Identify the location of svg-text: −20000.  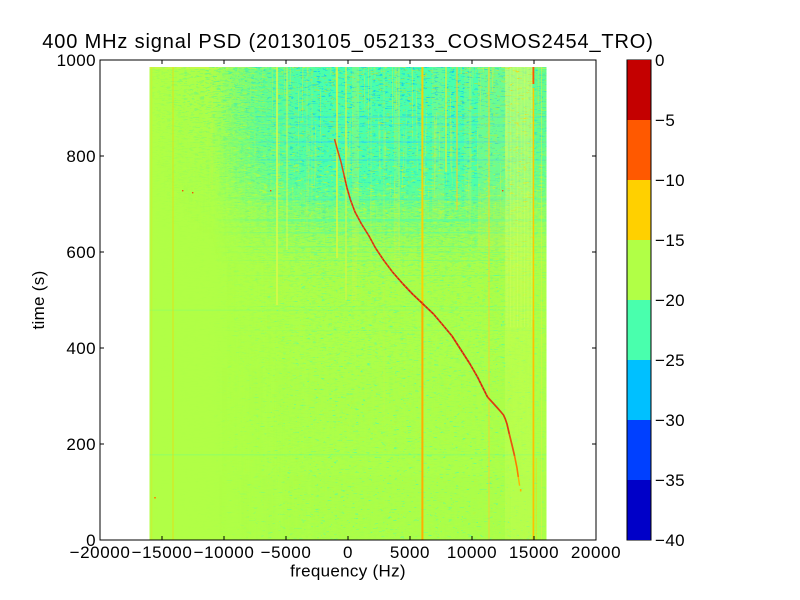
(100, 552).